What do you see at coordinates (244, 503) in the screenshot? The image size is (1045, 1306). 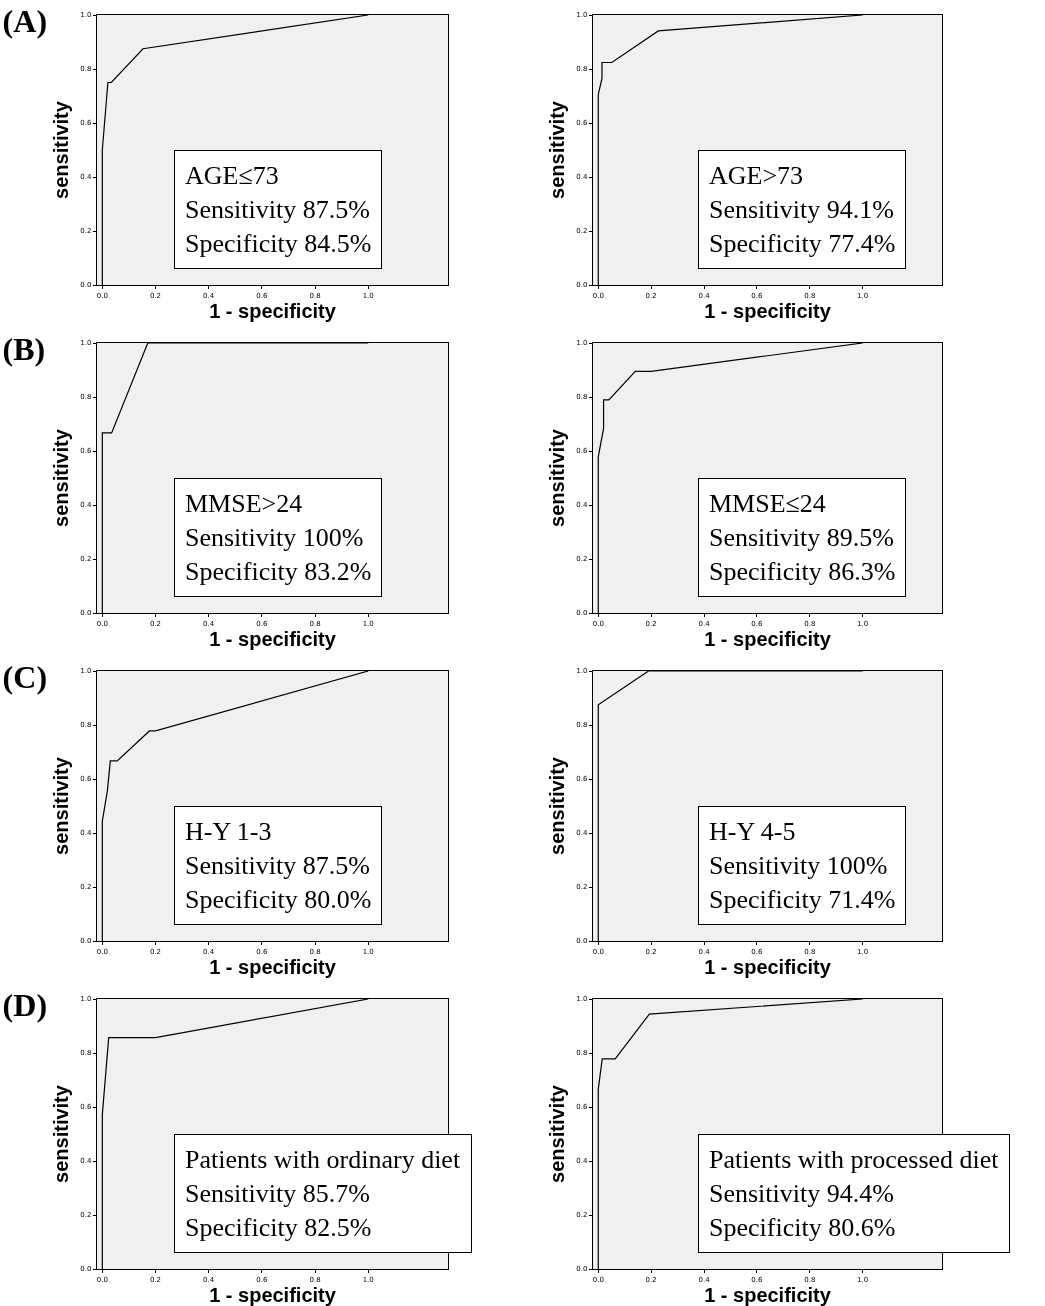 I see `annotation: MMSE>24` at bounding box center [244, 503].